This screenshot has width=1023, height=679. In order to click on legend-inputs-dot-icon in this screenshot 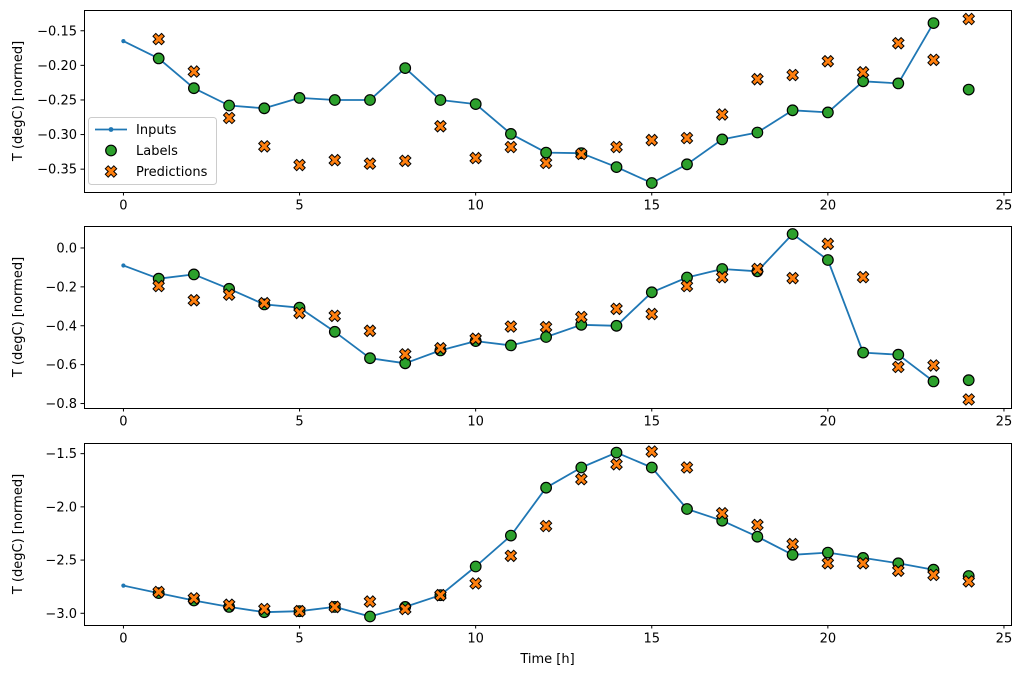, I will do `click(111, 129)`.